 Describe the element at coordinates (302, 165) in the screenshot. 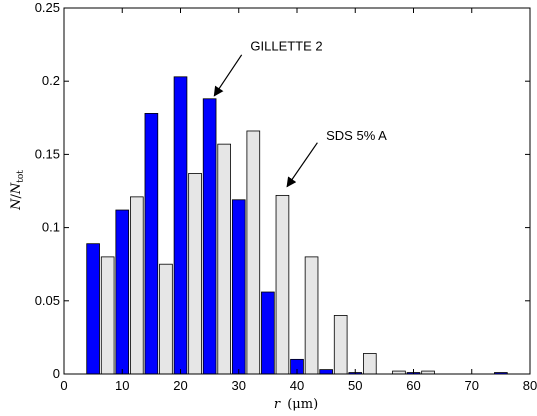

I see `annotation-arrow-sds-5-a` at that location.